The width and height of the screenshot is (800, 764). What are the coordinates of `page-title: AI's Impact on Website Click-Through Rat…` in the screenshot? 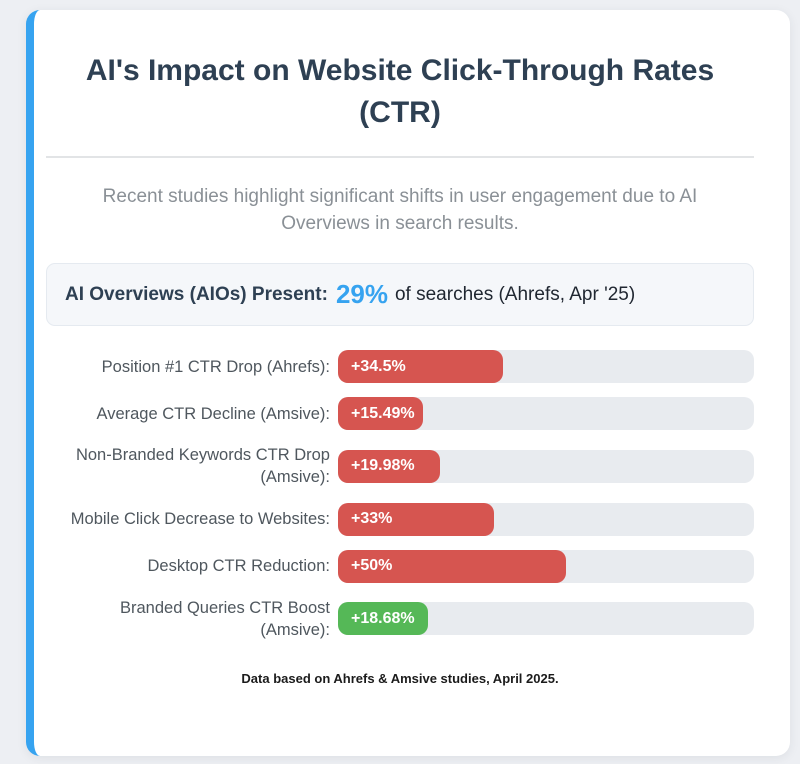 It's located at (400, 91).